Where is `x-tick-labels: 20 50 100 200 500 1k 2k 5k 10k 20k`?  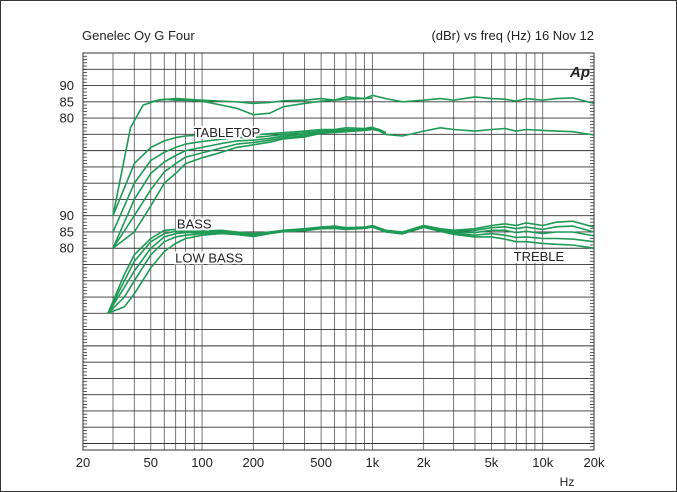 x-tick-labels: 20 50 100 200 500 1k 2k 5k 10k 20k is located at coordinates (340, 462).